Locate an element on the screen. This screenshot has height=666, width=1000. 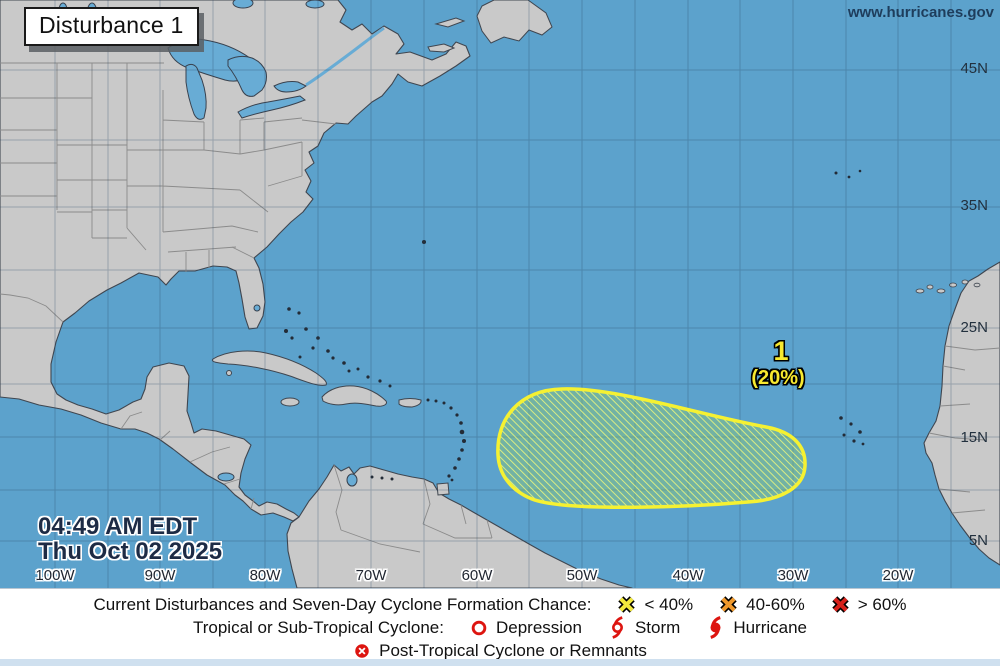
lon-label-50w: 50W is located at coordinates (582, 575).